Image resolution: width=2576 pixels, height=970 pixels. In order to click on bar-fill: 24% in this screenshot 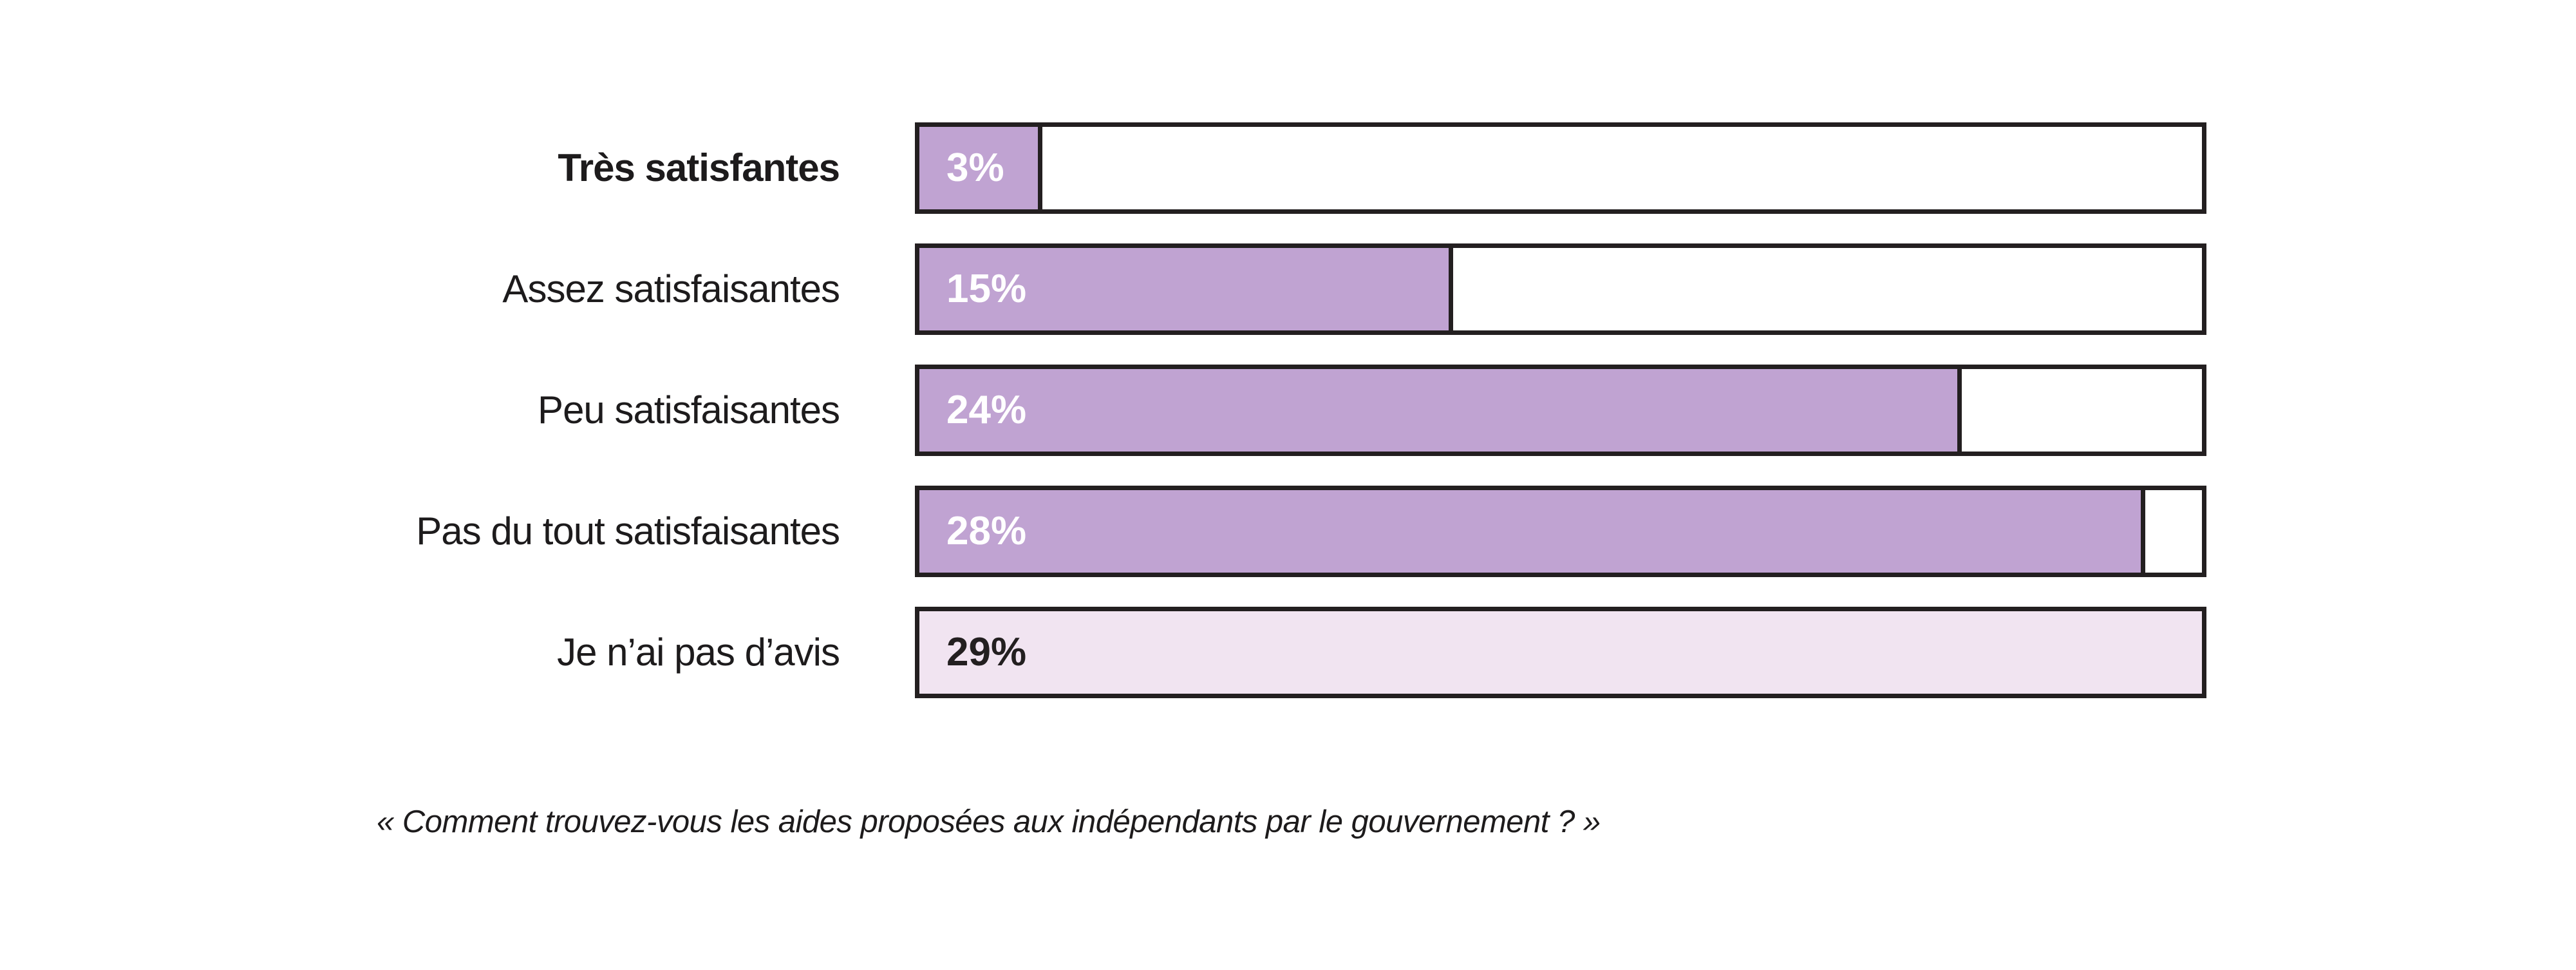, I will do `click(1440, 410)`.